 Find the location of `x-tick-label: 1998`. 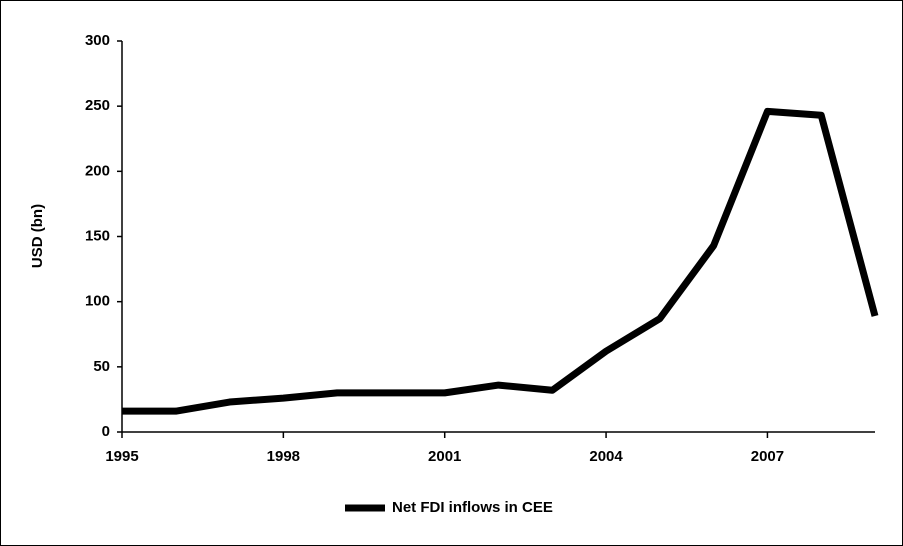

x-tick-label: 1998 is located at coordinates (283, 456).